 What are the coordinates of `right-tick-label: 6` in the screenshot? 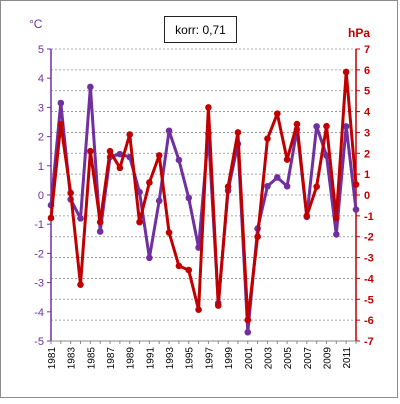 It's located at (367, 71).